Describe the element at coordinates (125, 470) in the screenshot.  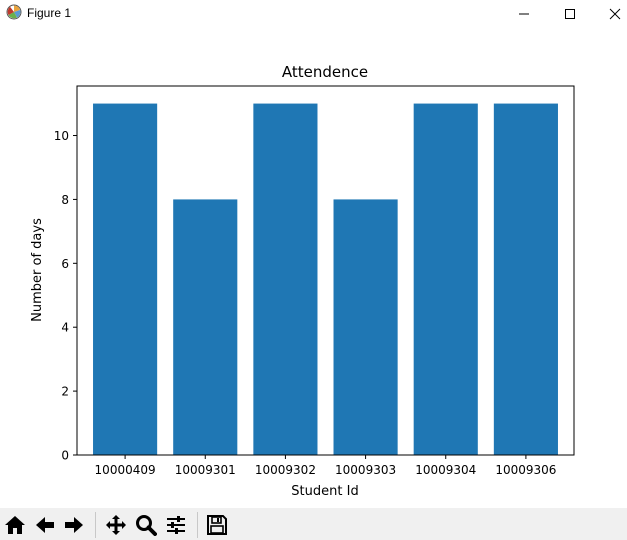
I see `x-tick-label: 10000409` at that location.